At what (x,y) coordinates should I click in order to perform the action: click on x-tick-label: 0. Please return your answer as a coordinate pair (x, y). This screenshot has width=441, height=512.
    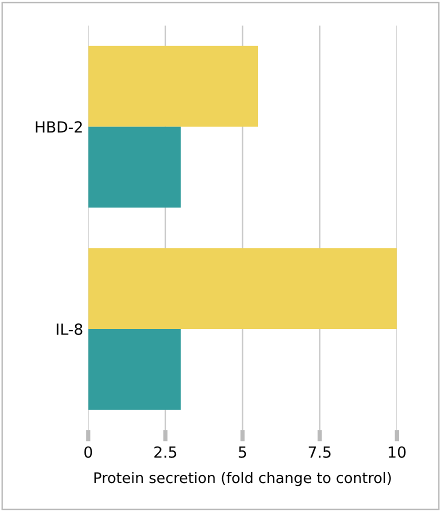
    Looking at the image, I should click on (88, 452).